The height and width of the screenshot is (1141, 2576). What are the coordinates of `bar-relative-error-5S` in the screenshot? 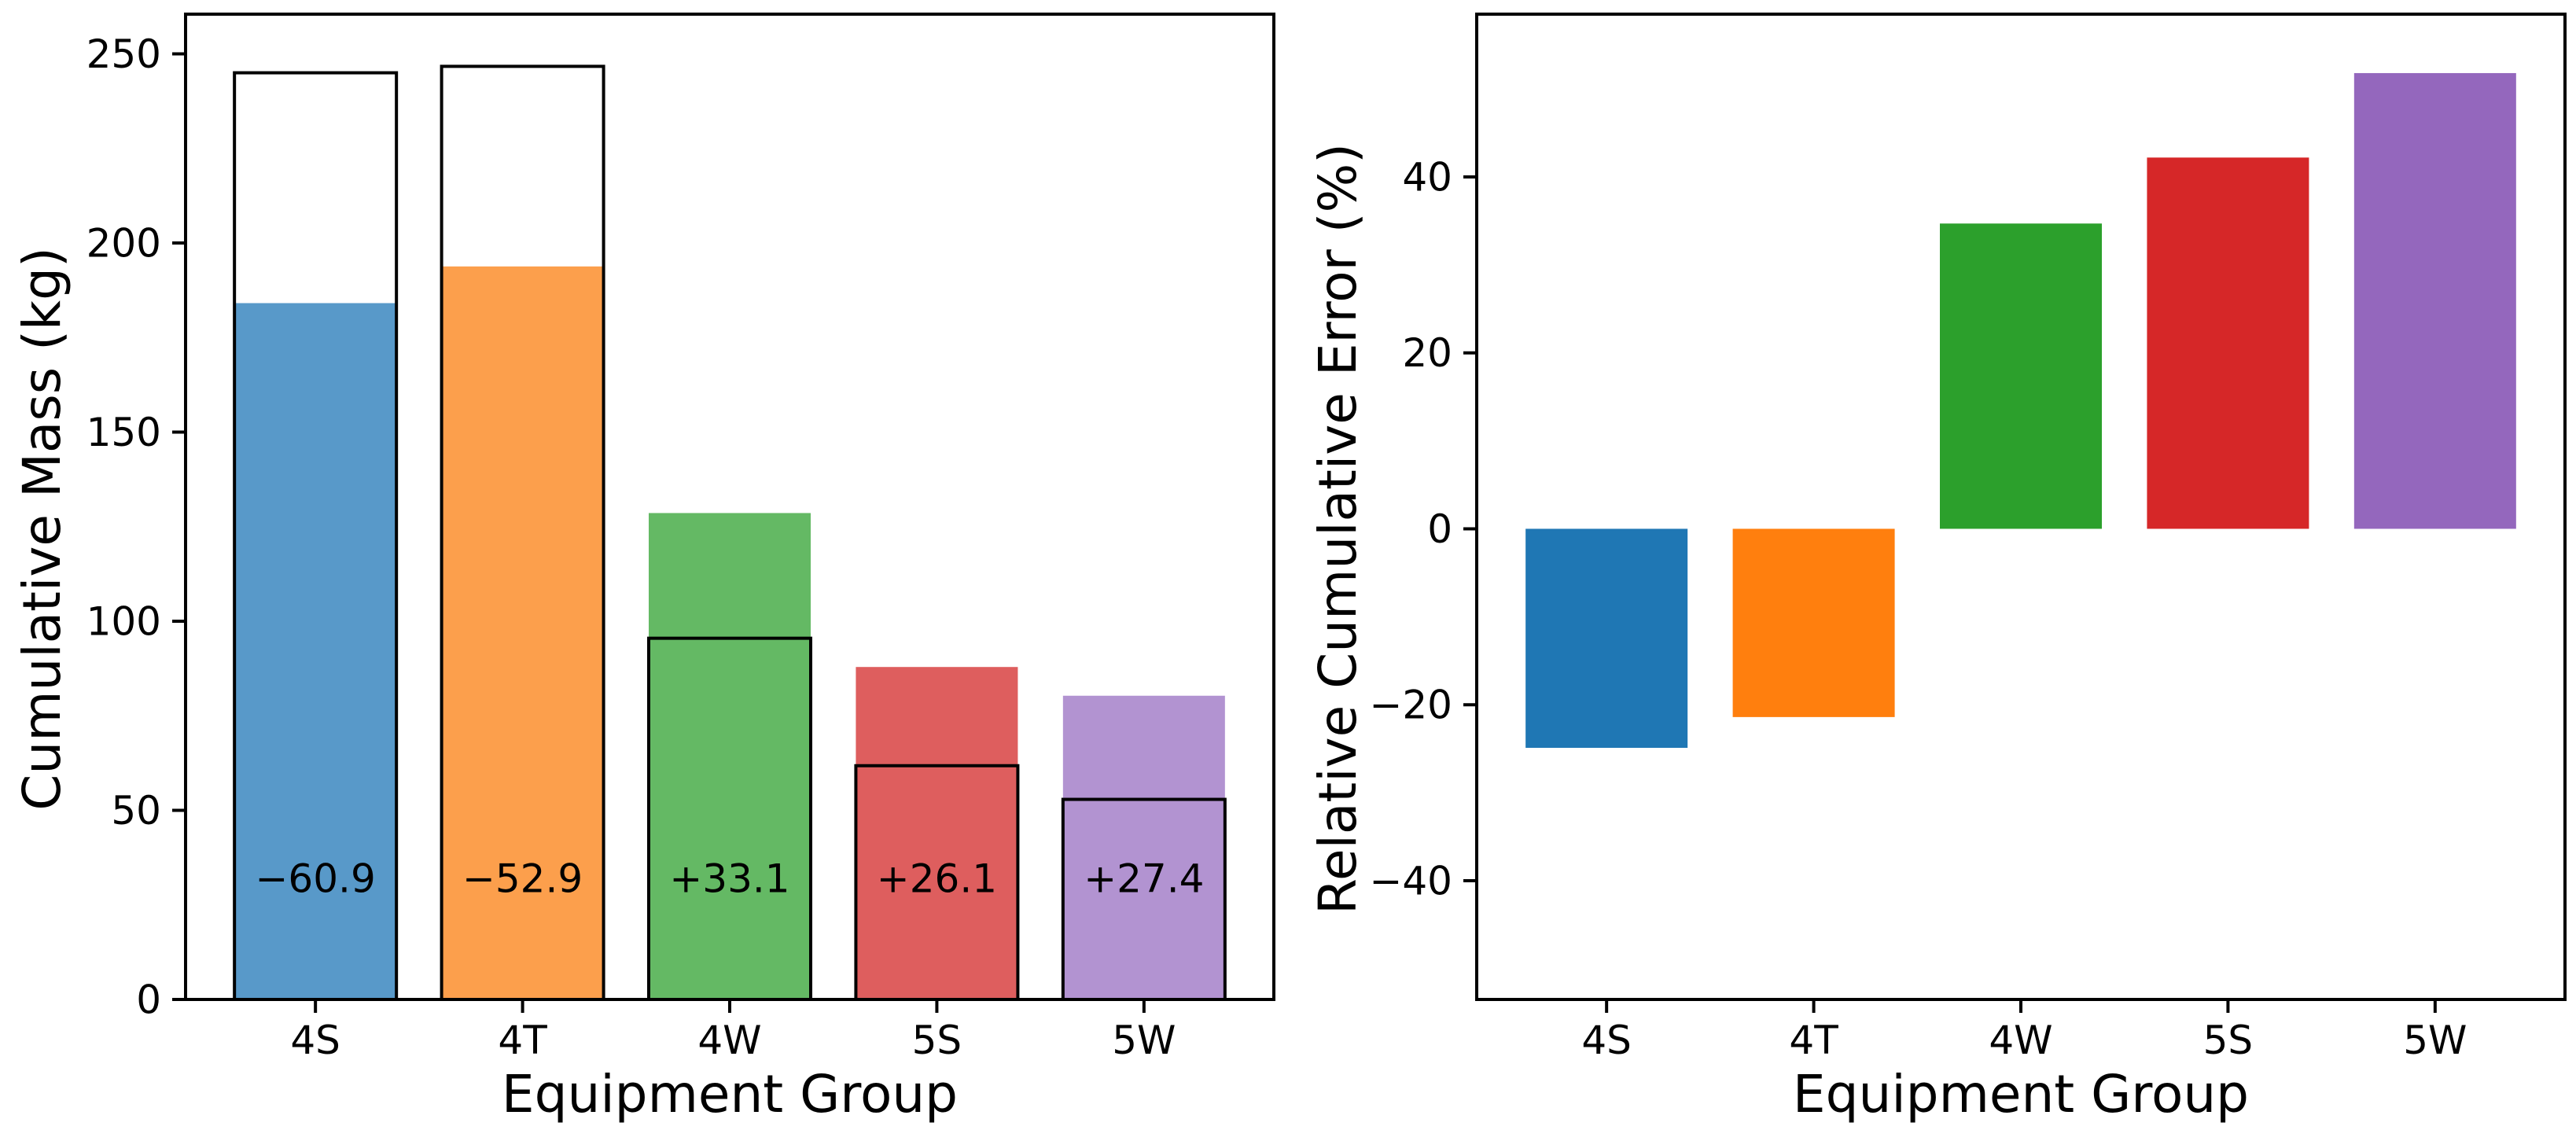 It's located at (2228, 343).